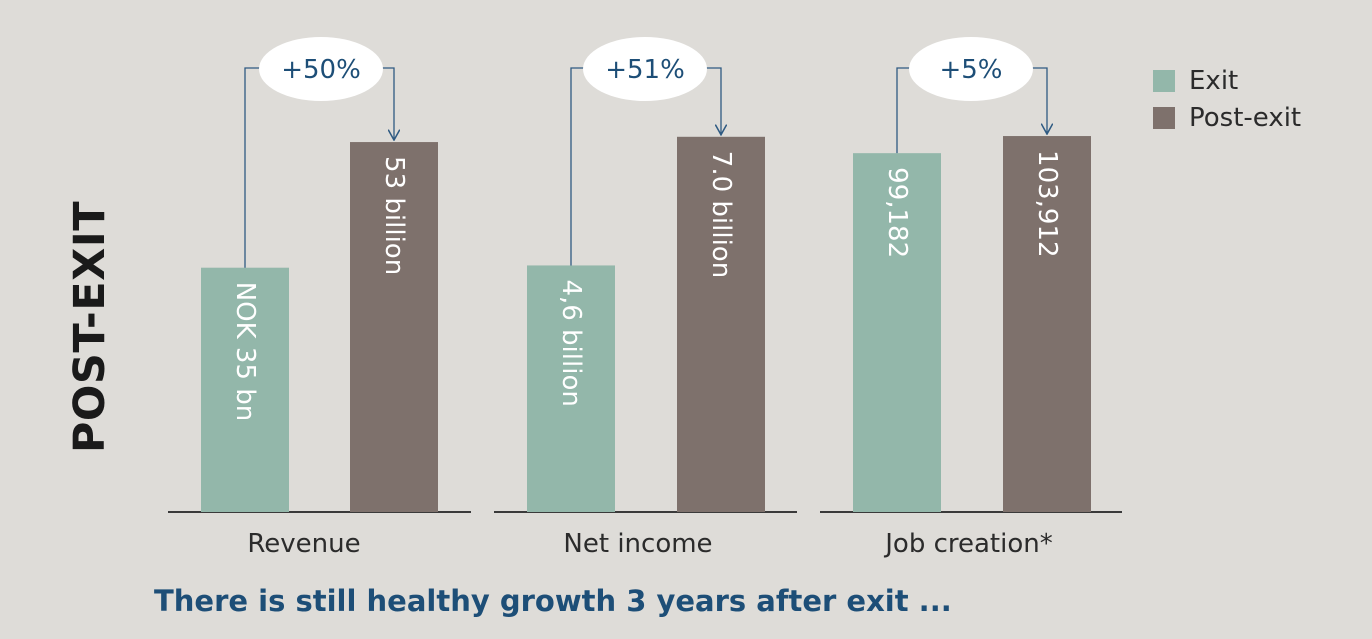  I want to click on bar-label-exit-2: 99,182, so click(897, 212).